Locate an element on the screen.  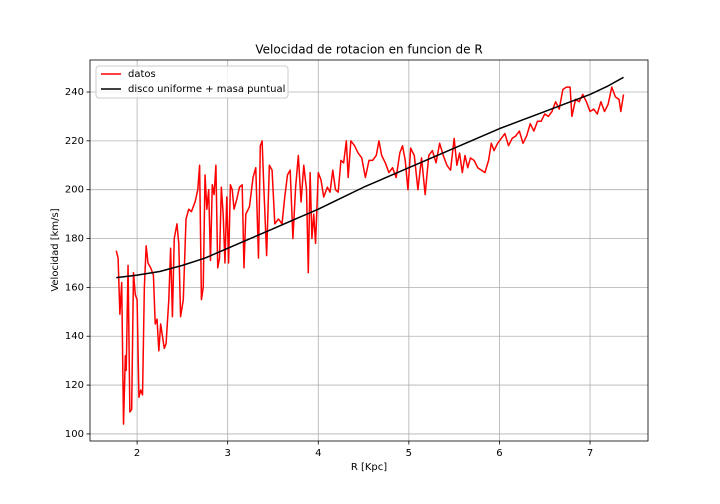
x-axis-label: R [Kpc] is located at coordinates (369, 467).